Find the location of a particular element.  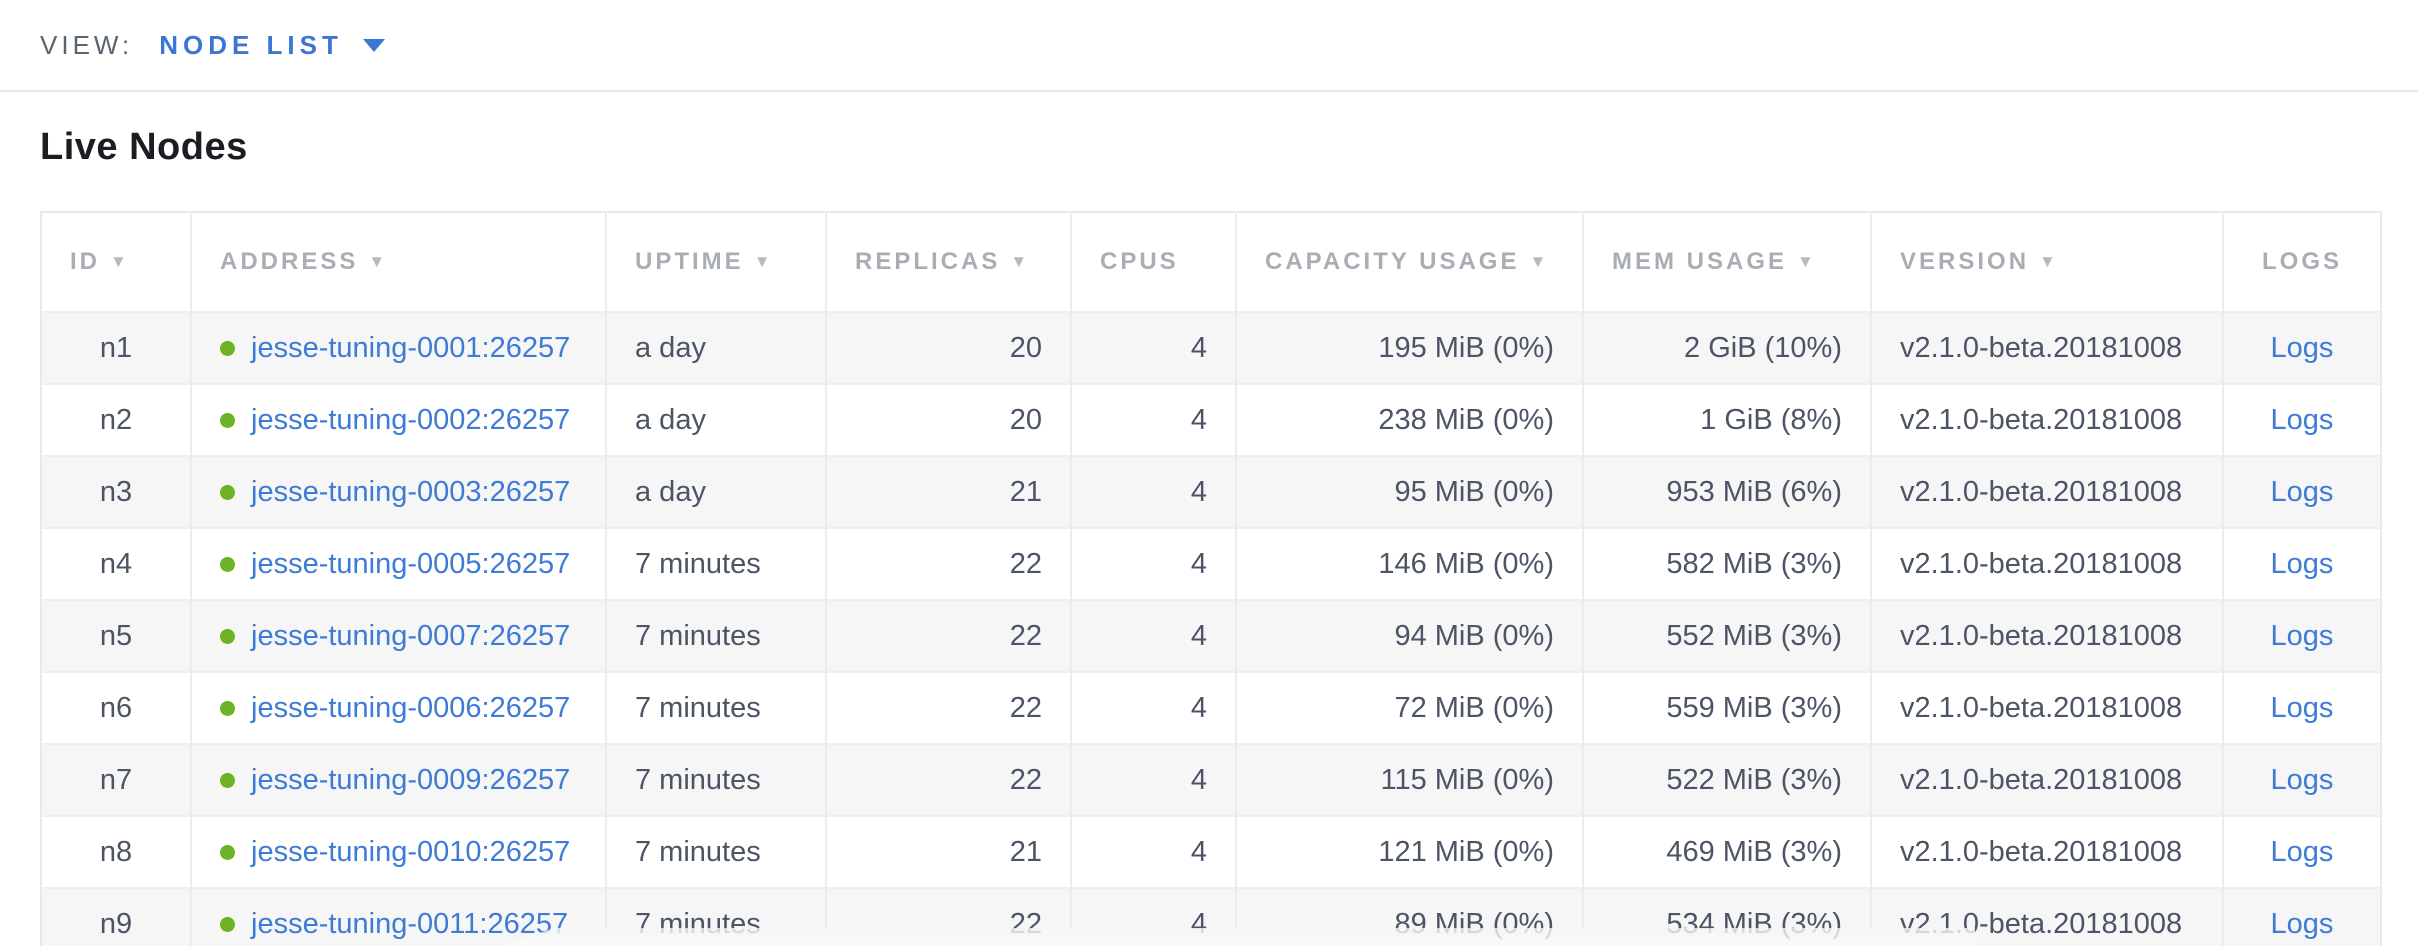

cell-capacity: 115 MiB (0%) is located at coordinates (1410, 779).